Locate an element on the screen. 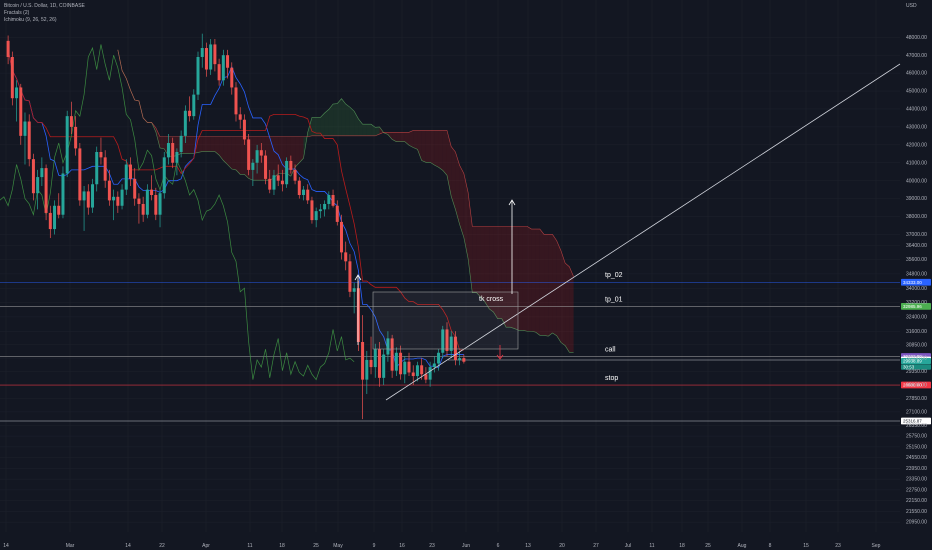  price-tag-stop is located at coordinates (916, 385).